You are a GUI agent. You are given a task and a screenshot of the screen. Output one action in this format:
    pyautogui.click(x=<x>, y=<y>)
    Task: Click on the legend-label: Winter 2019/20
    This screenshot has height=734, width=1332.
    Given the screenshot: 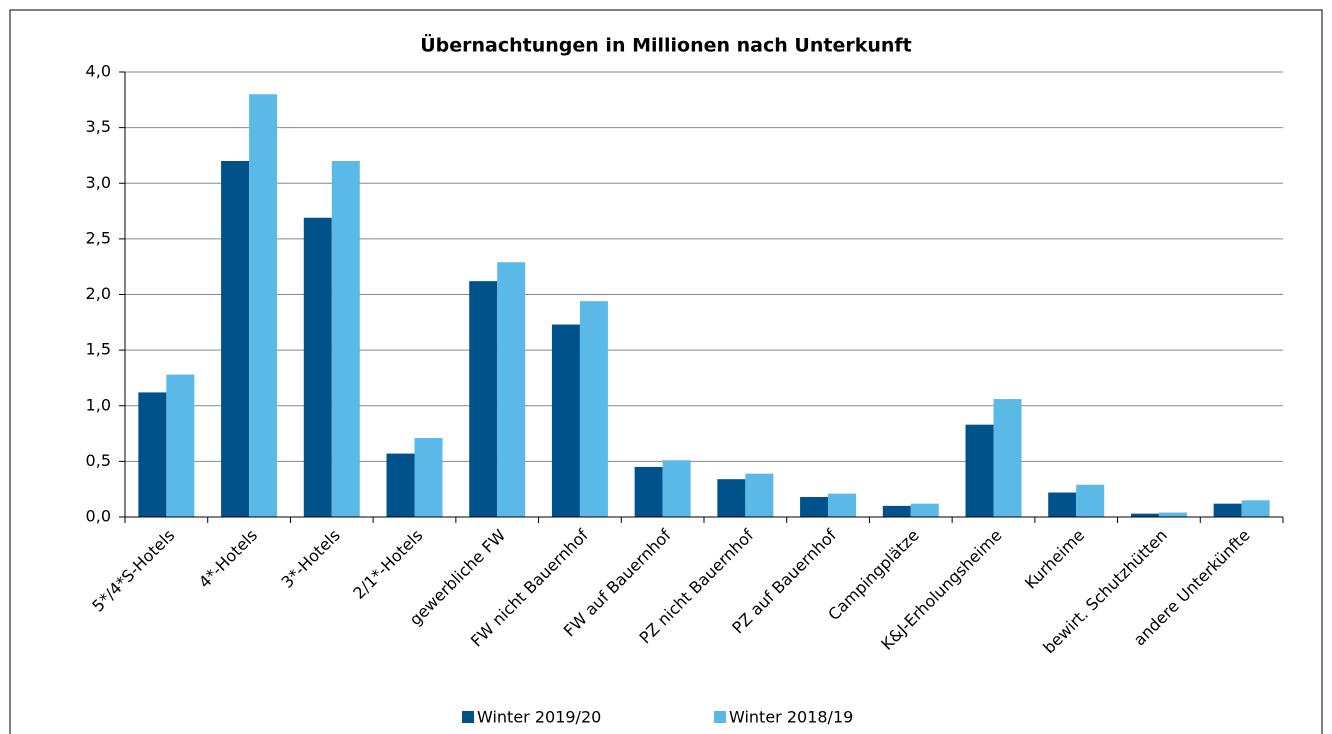 What is the action you would take?
    pyautogui.click(x=539, y=717)
    